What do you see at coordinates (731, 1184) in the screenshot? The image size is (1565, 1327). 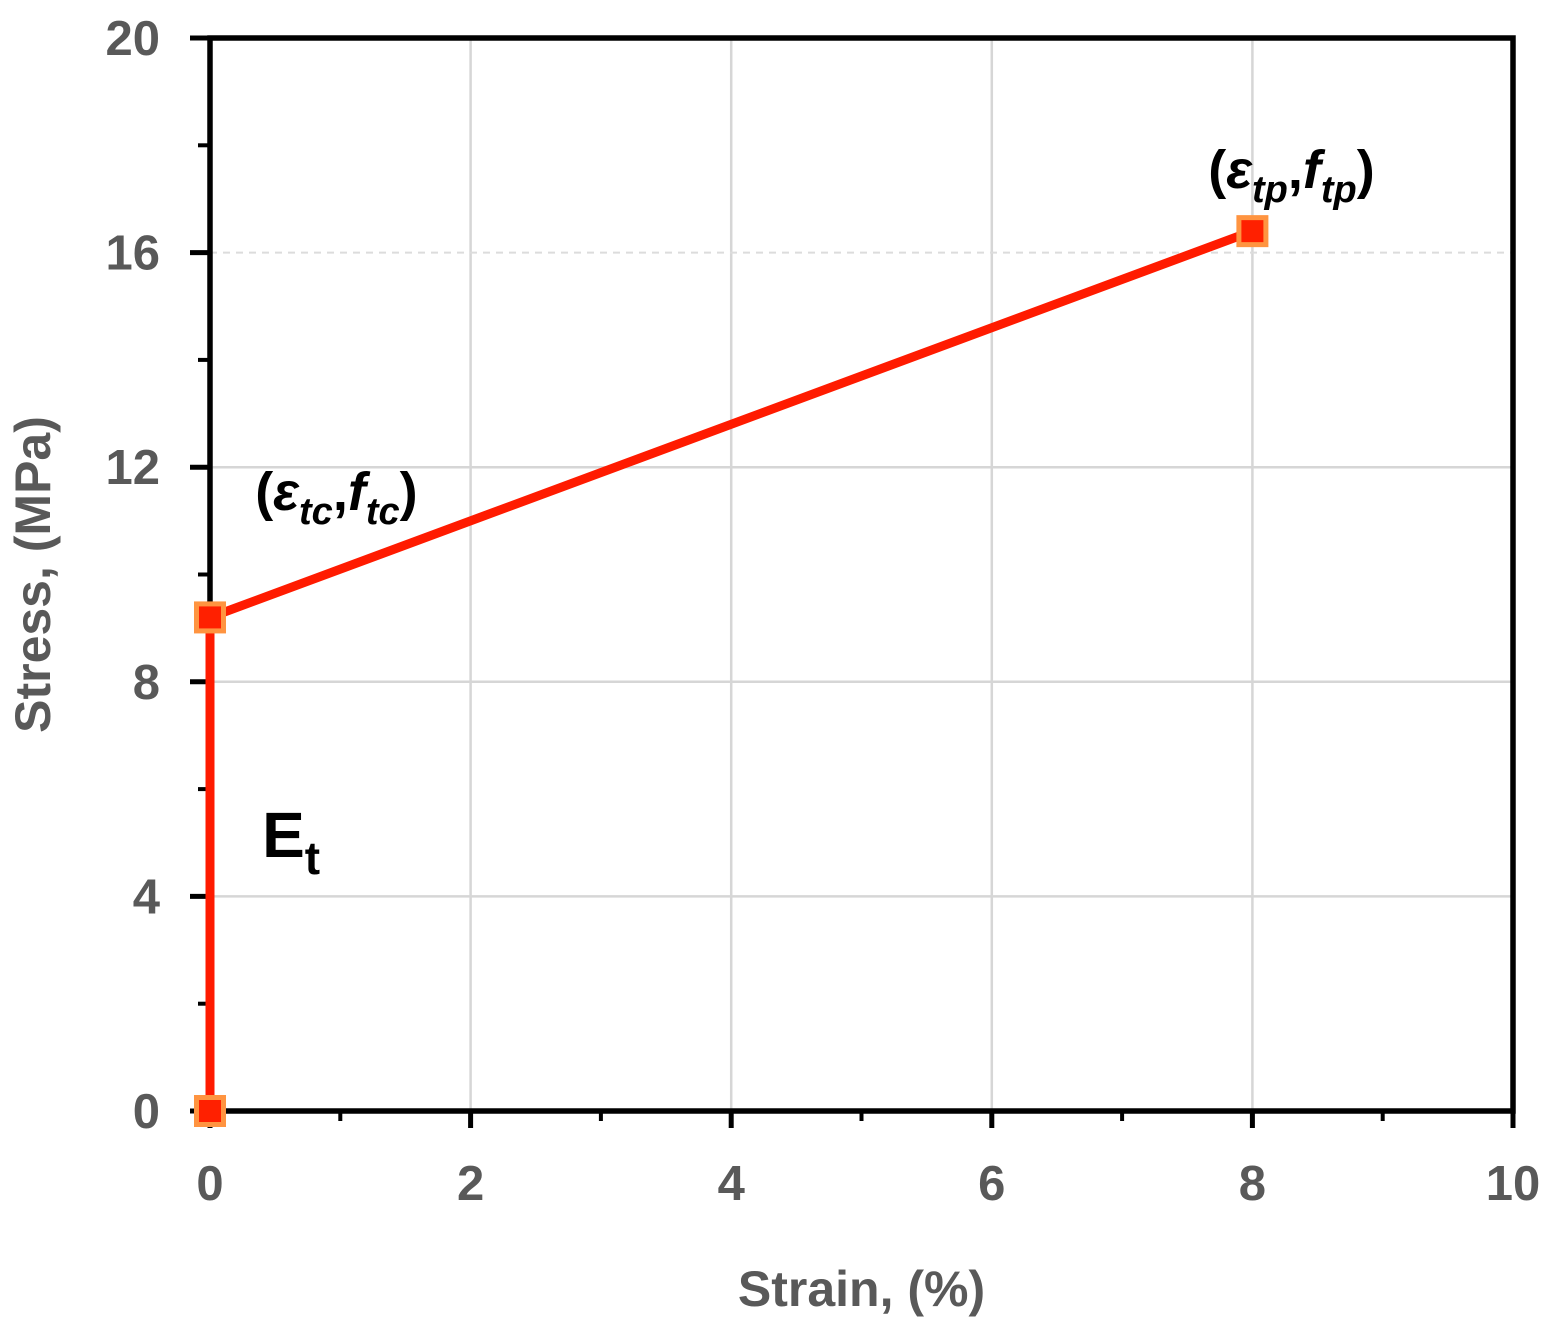 I see `x-tick-label: 4` at bounding box center [731, 1184].